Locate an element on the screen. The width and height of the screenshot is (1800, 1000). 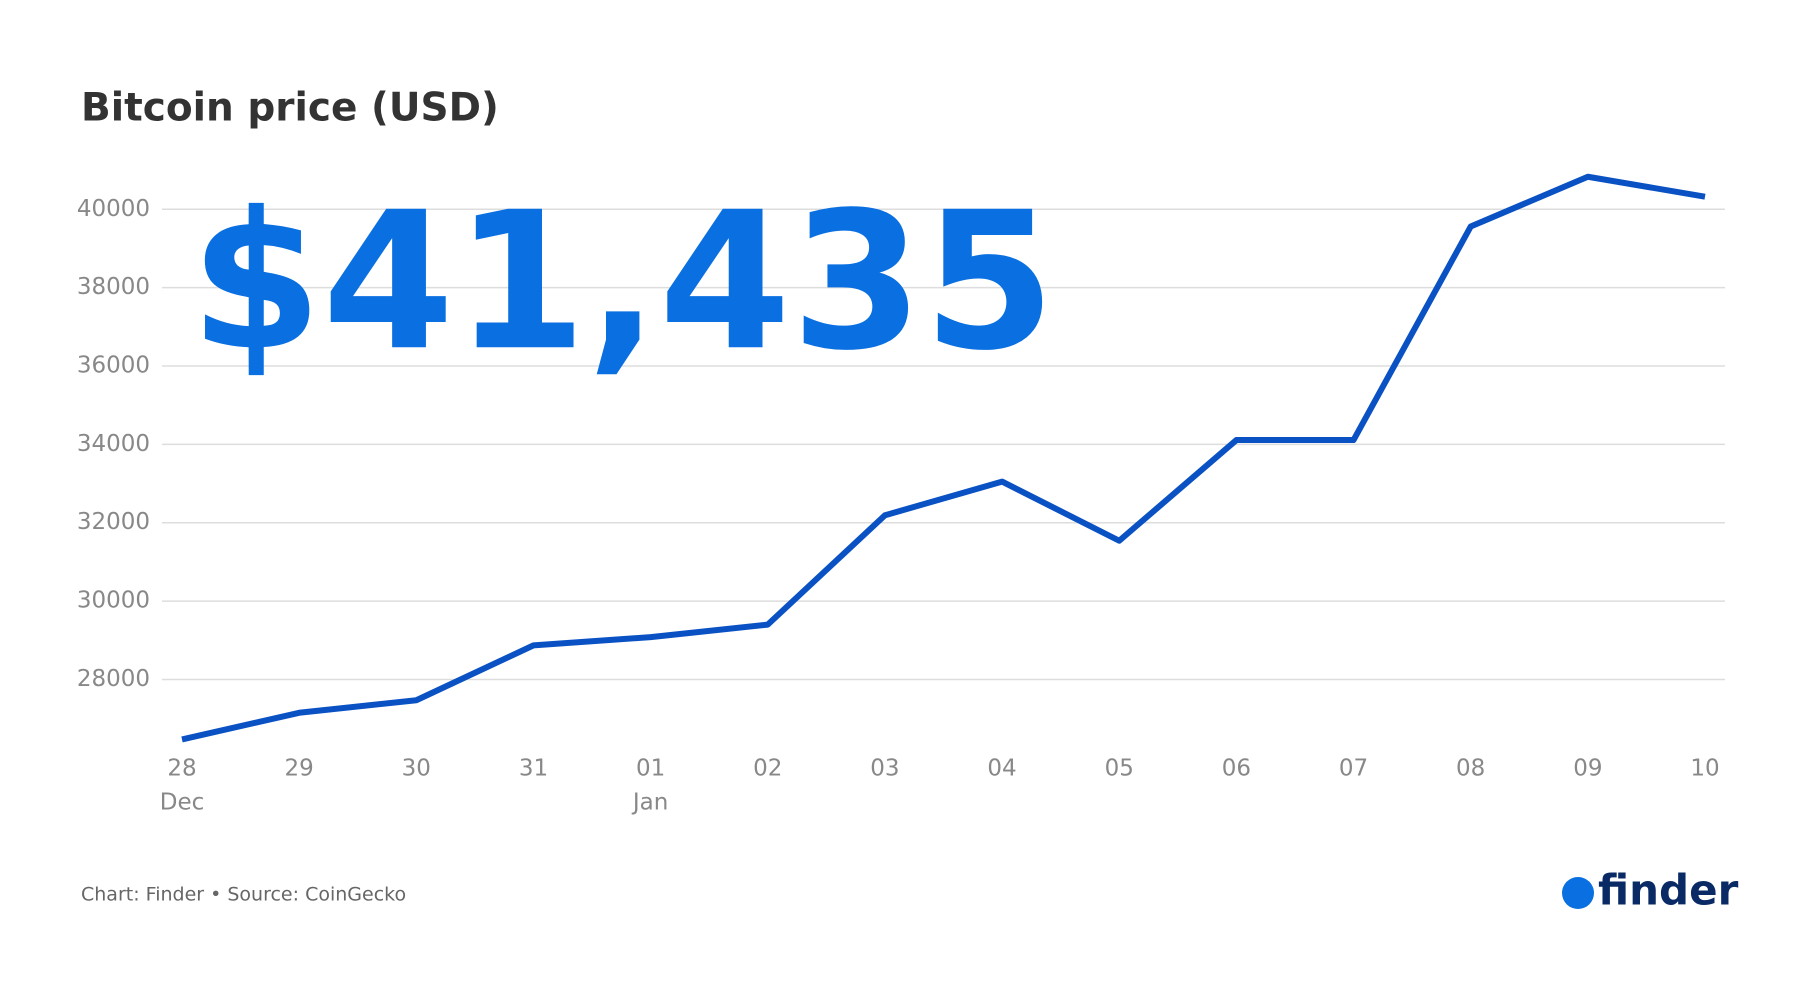
y-tick-label: 38000 is located at coordinates (113, 287).